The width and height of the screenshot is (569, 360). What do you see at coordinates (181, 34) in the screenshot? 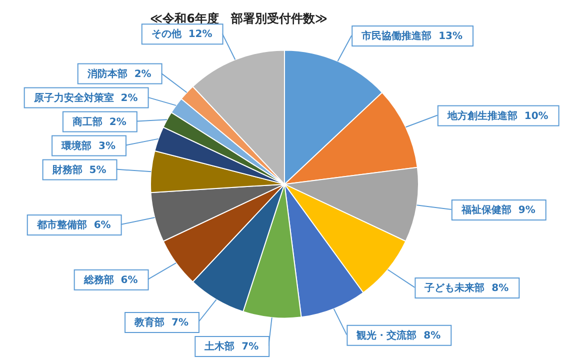
I see `slice-label: その他 12%` at bounding box center [181, 34].